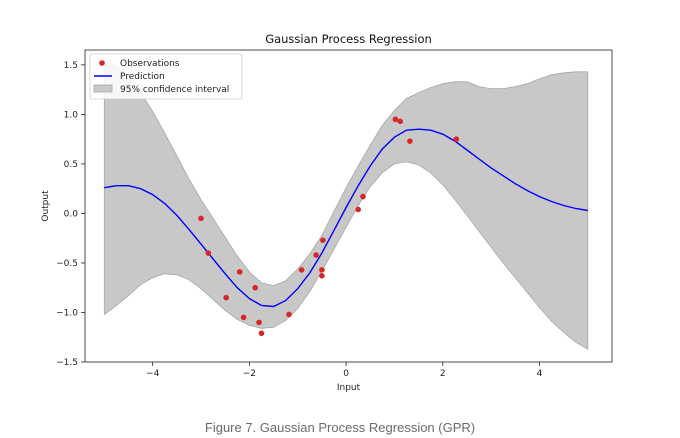 The image size is (680, 438). Describe the element at coordinates (71, 66) in the screenshot. I see `y-tick-label: 1.5` at that location.